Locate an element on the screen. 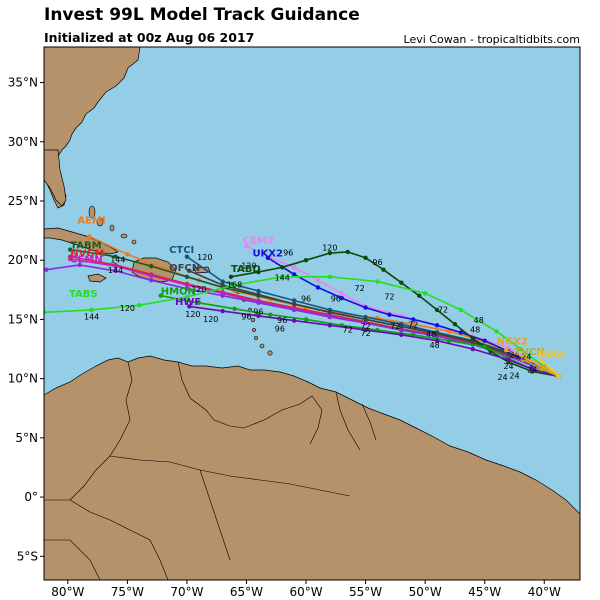  model-name-label: OFCN is located at coordinates (184, 268).